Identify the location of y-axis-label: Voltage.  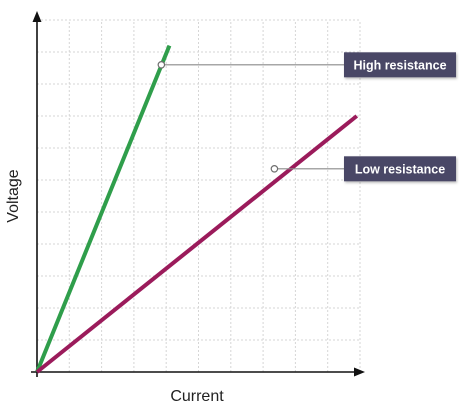
(13, 195).